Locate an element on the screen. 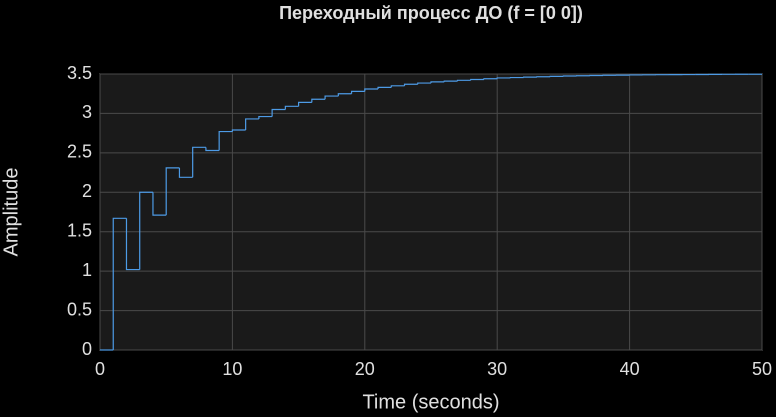 Image resolution: width=776 pixels, height=417 pixels. y-tick-label: 1.5 is located at coordinates (79, 230).